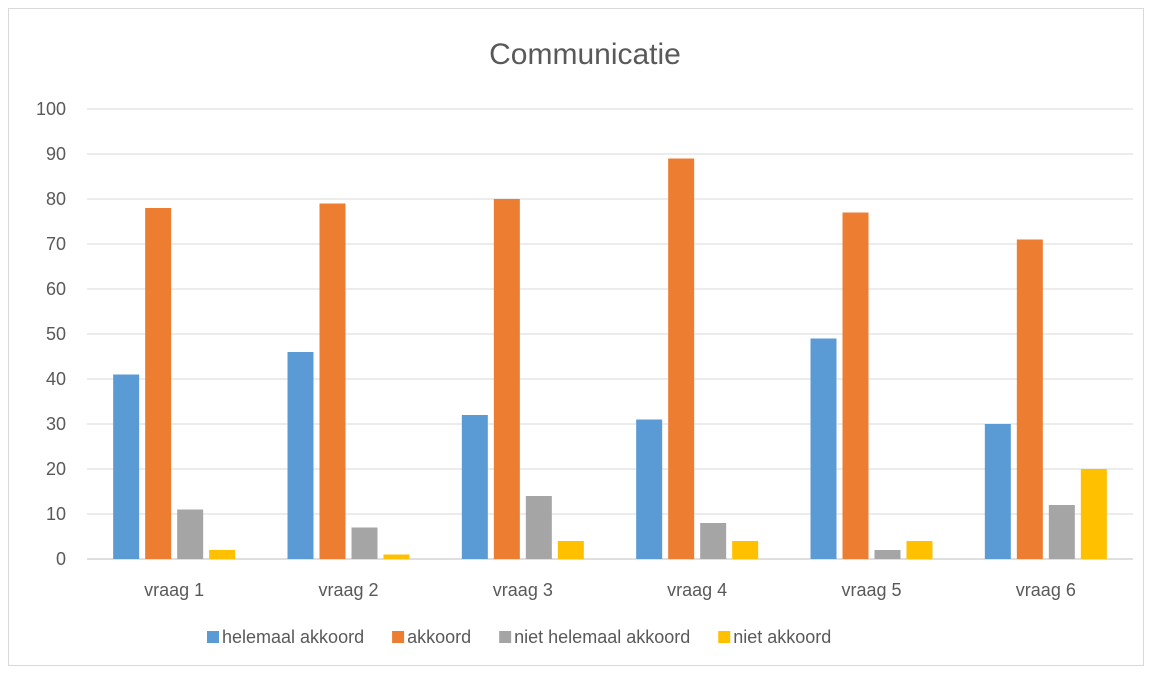 This screenshot has width=1154, height=674. I want to click on x-tick-label: vraag 3, so click(523, 590).